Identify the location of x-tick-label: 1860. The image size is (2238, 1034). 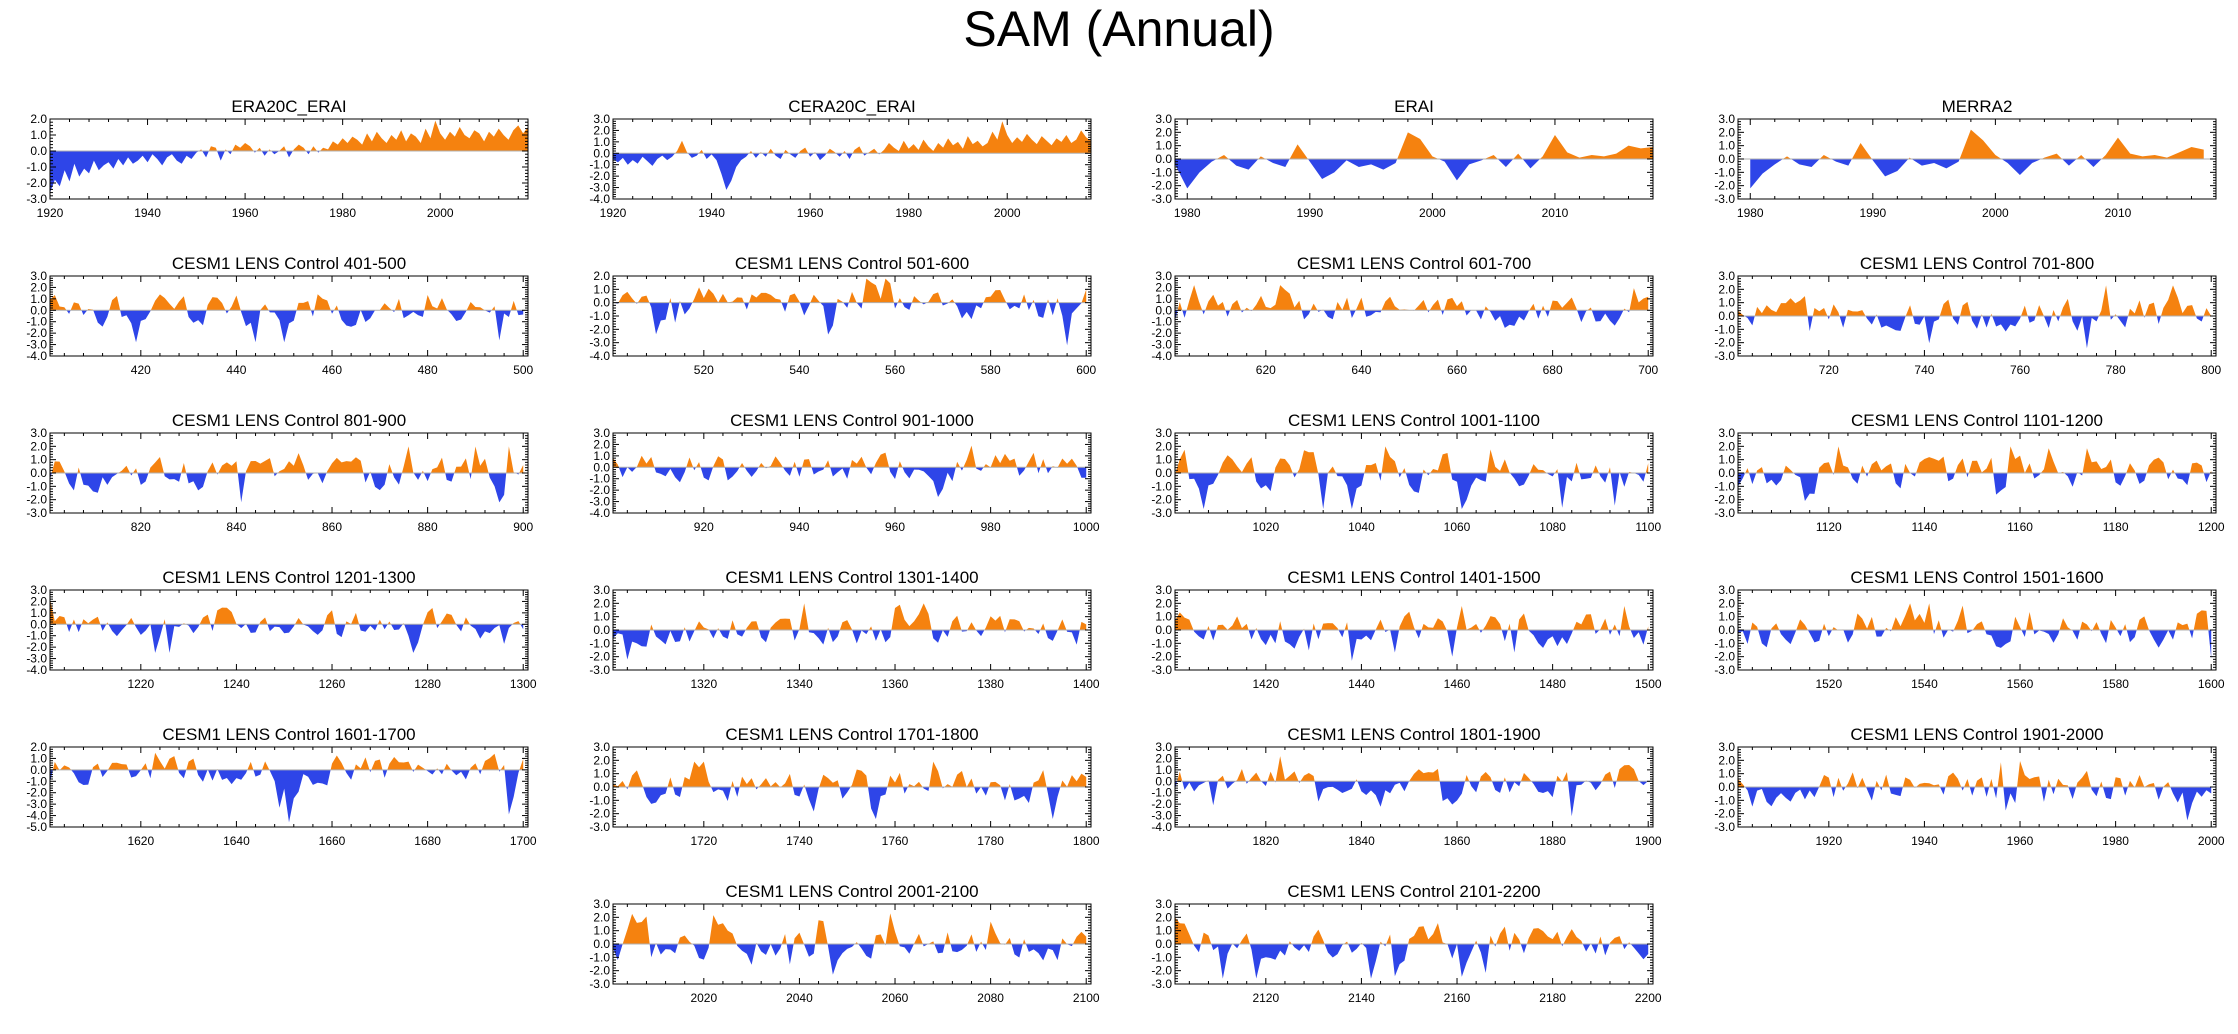
(1457, 841).